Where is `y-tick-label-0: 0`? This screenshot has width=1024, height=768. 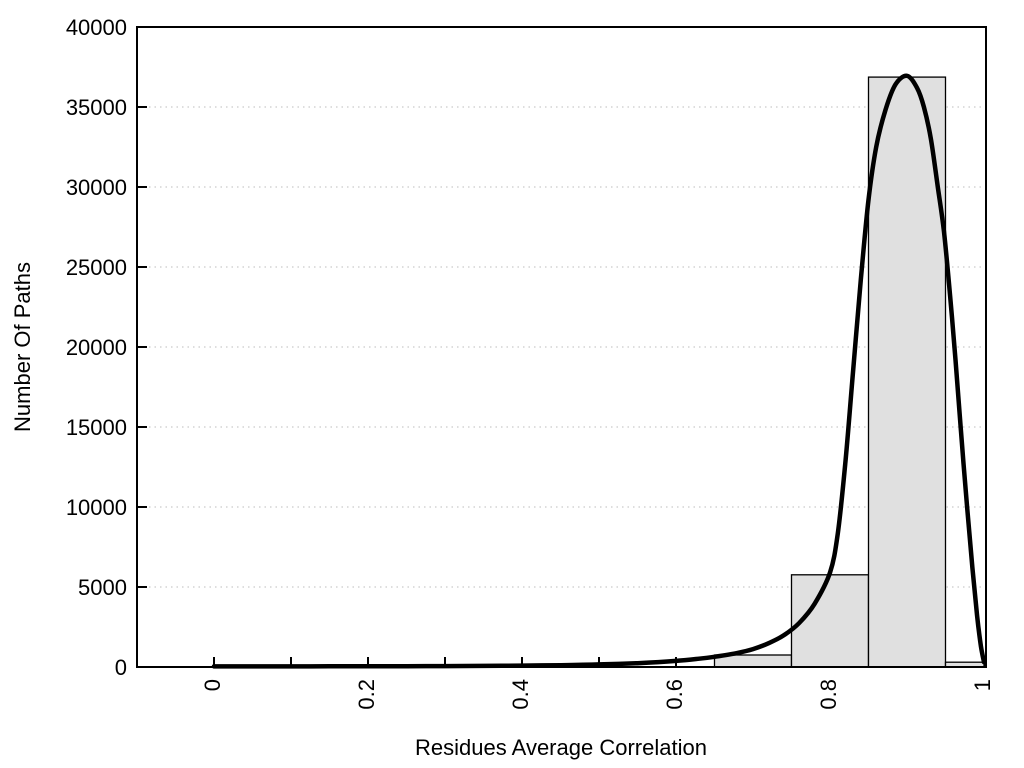 y-tick-label-0: 0 is located at coordinates (121, 667).